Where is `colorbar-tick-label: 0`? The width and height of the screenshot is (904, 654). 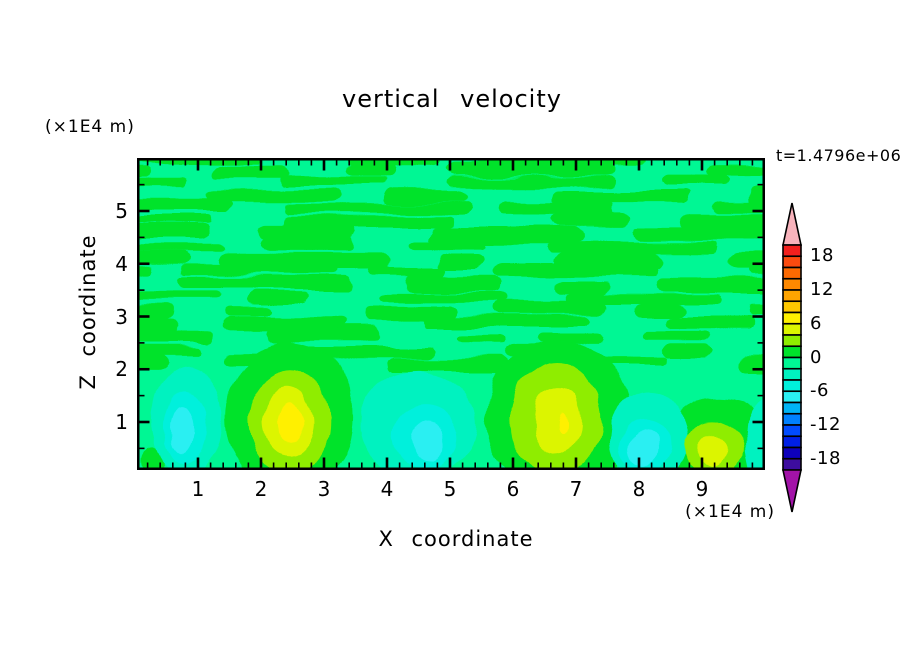 colorbar-tick-label: 0 is located at coordinates (816, 357).